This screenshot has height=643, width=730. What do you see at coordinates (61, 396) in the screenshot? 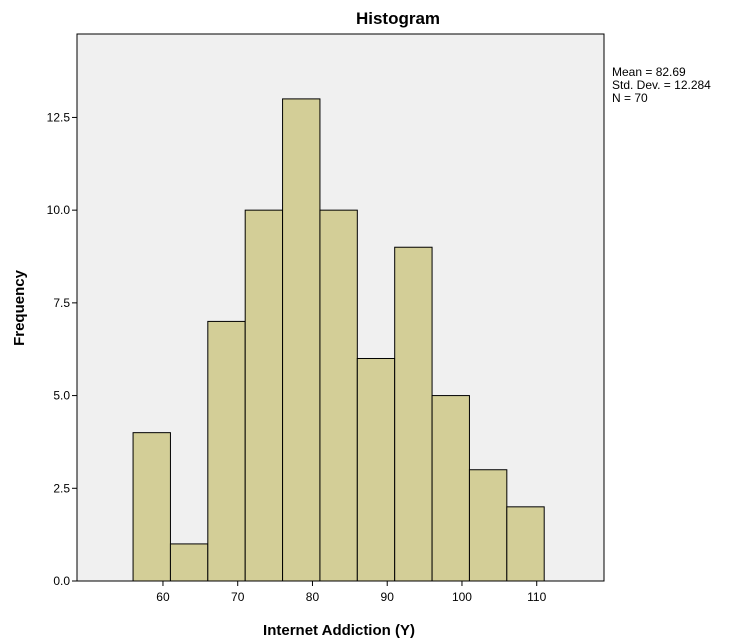
I see `y-tick-label: 5.0` at bounding box center [61, 396].